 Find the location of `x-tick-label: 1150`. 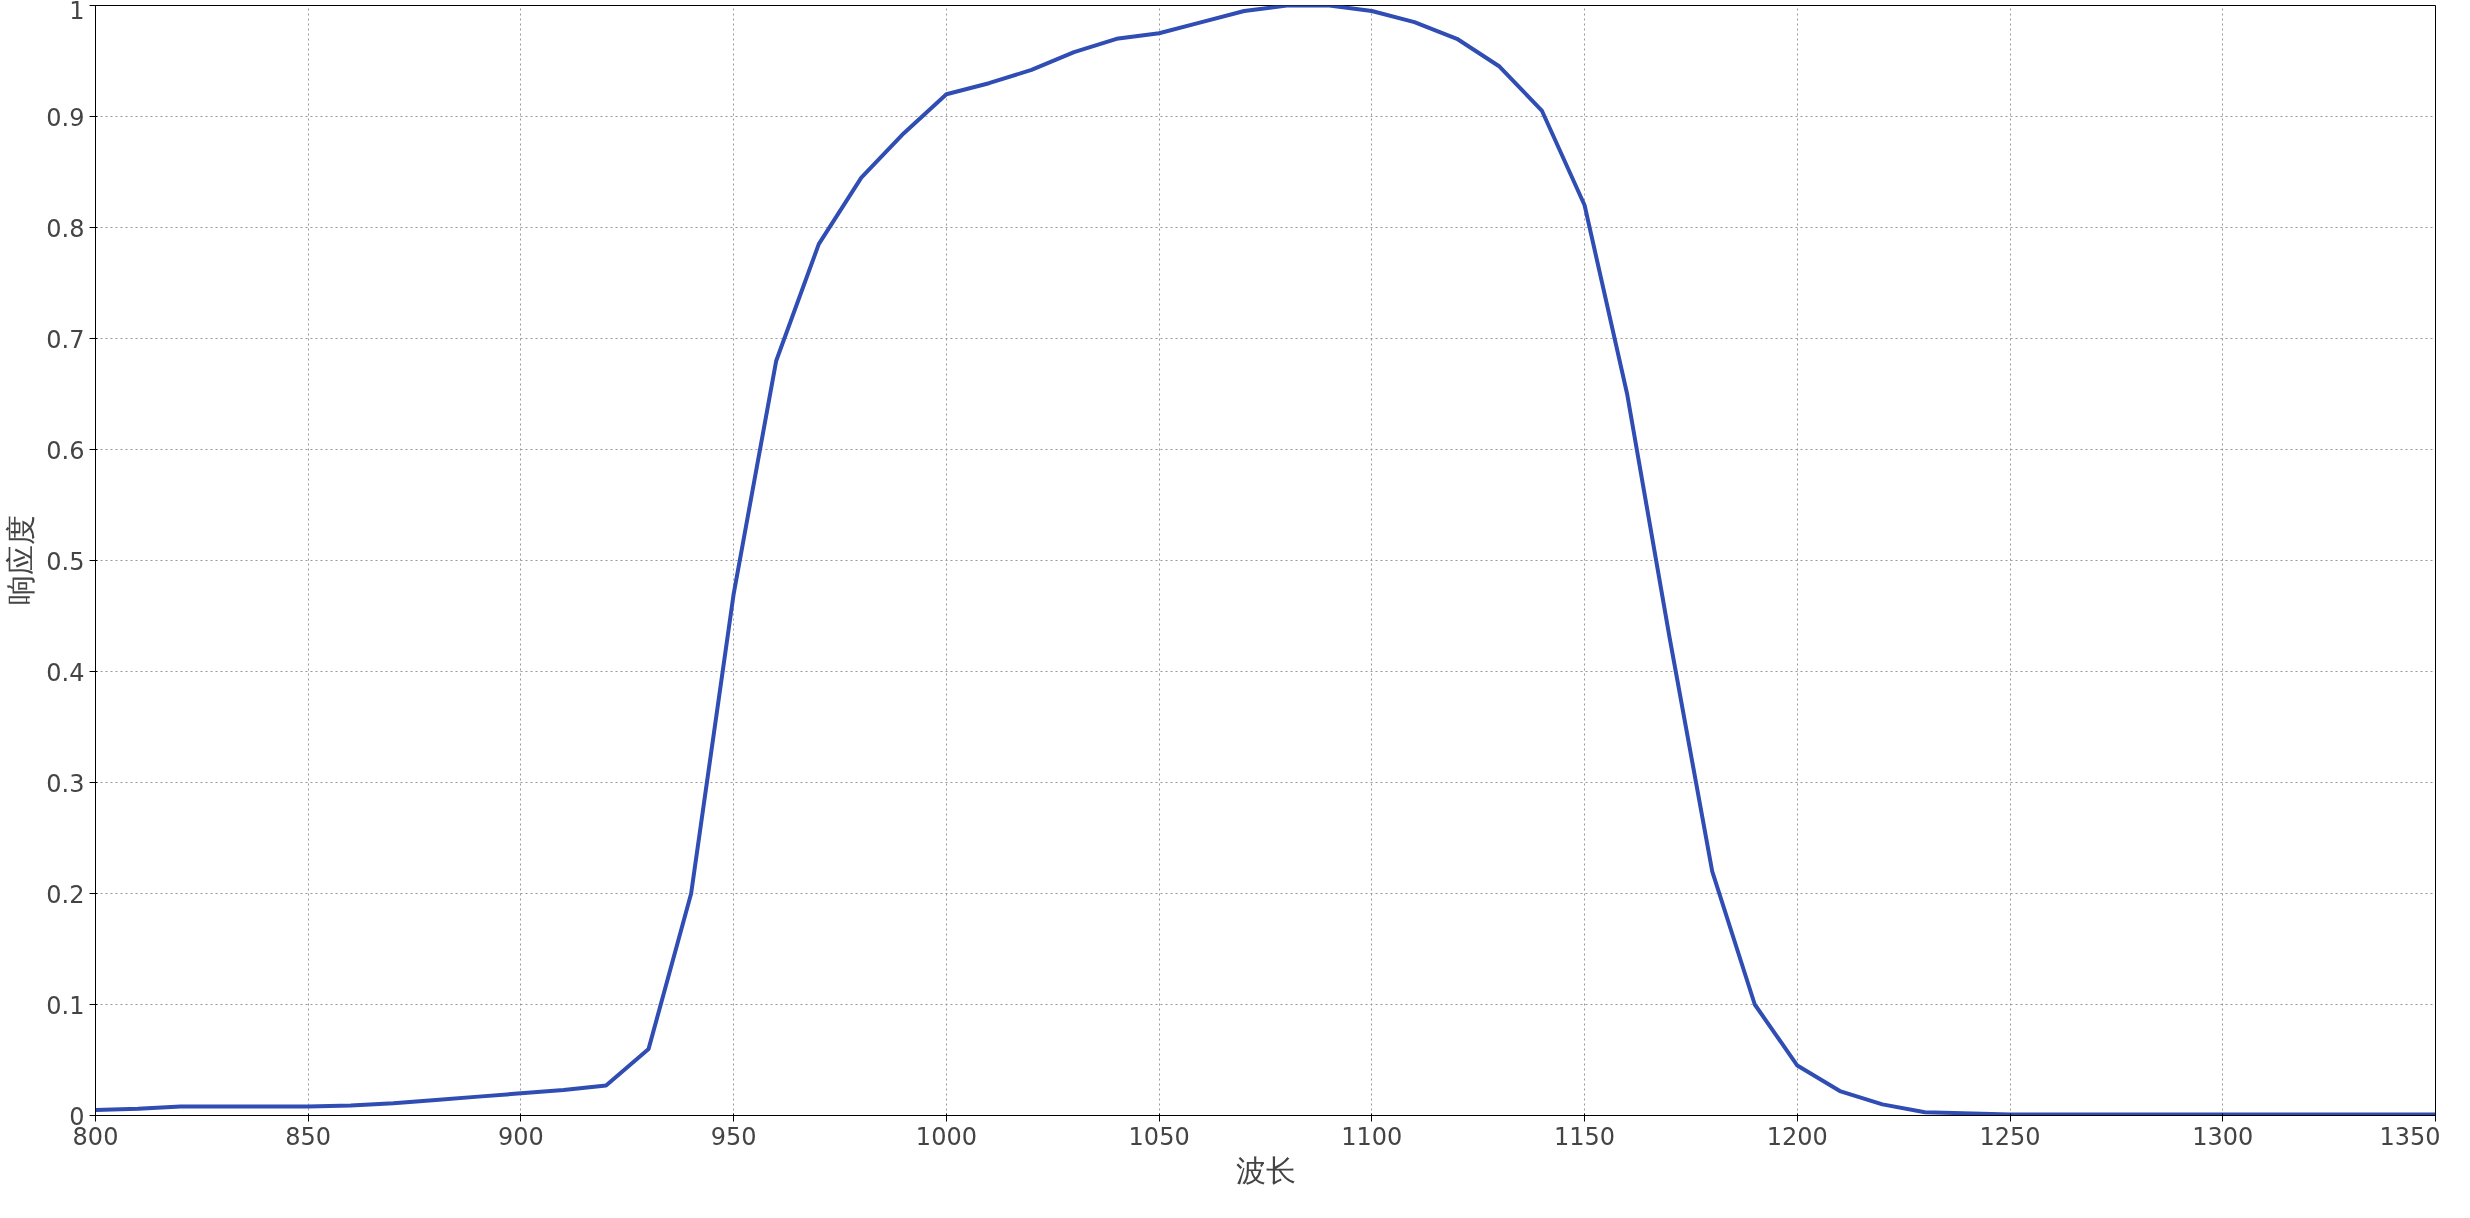

x-tick-label: 1150 is located at coordinates (1585, 1136).